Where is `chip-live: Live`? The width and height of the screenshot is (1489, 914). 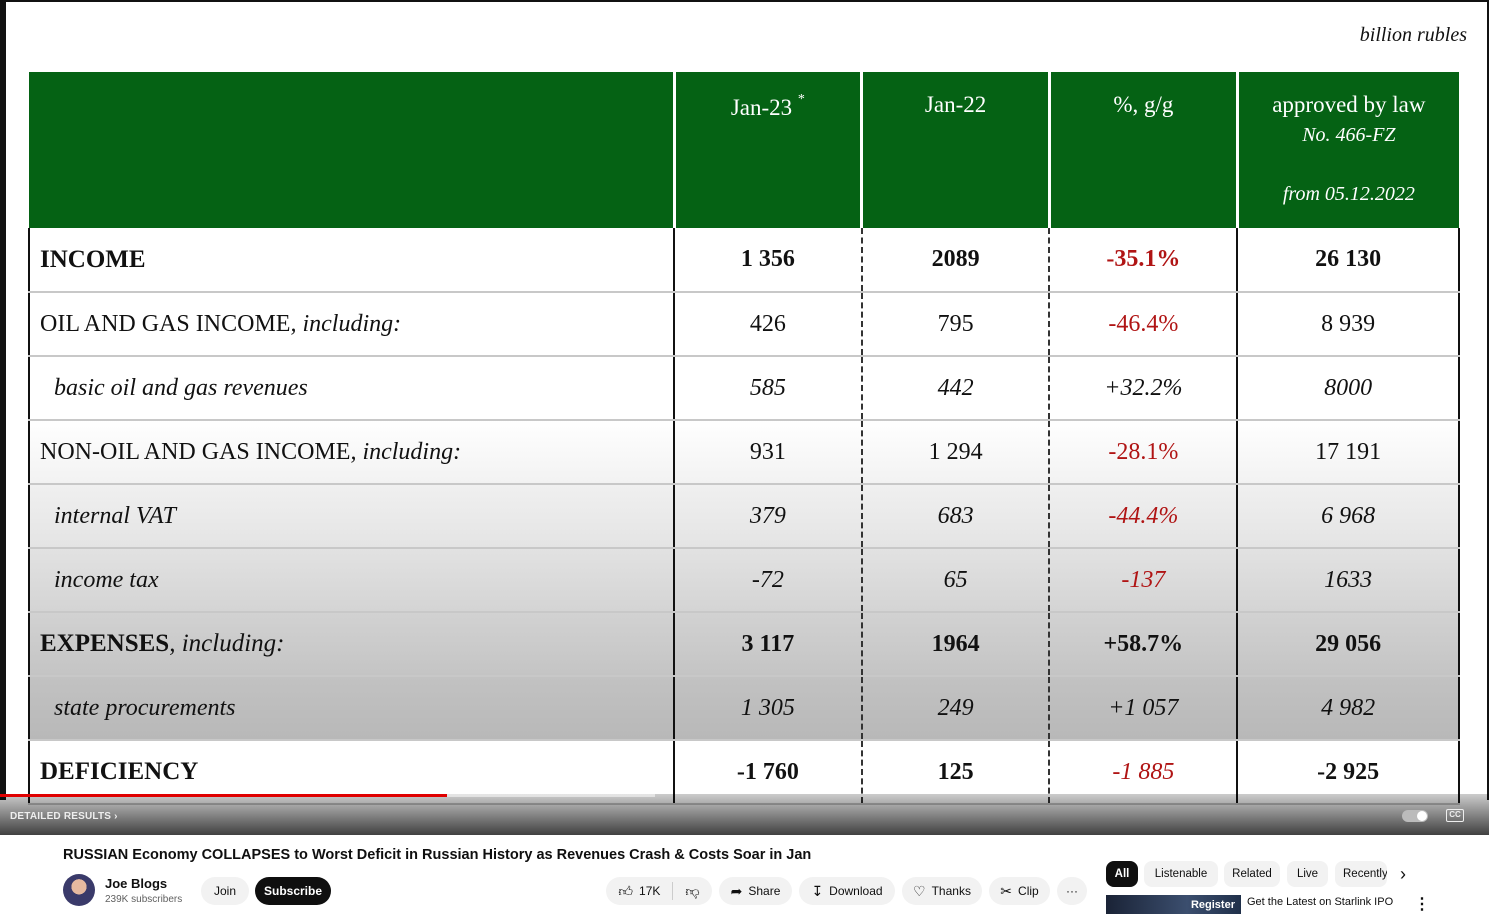 chip-live: Live is located at coordinates (1307, 874).